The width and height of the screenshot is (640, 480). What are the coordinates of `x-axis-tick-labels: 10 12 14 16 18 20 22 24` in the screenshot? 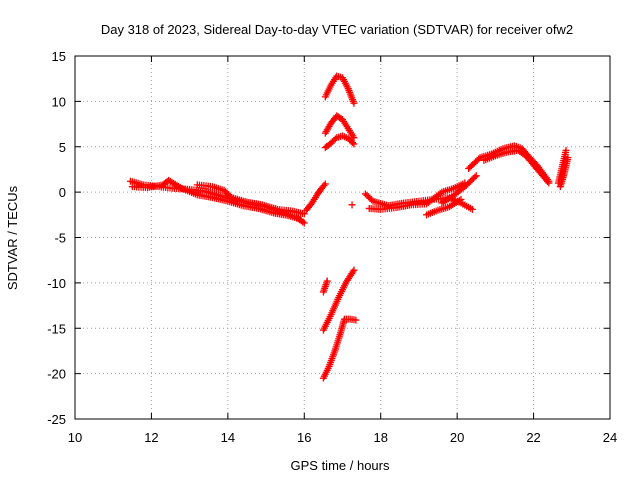 It's located at (342, 437).